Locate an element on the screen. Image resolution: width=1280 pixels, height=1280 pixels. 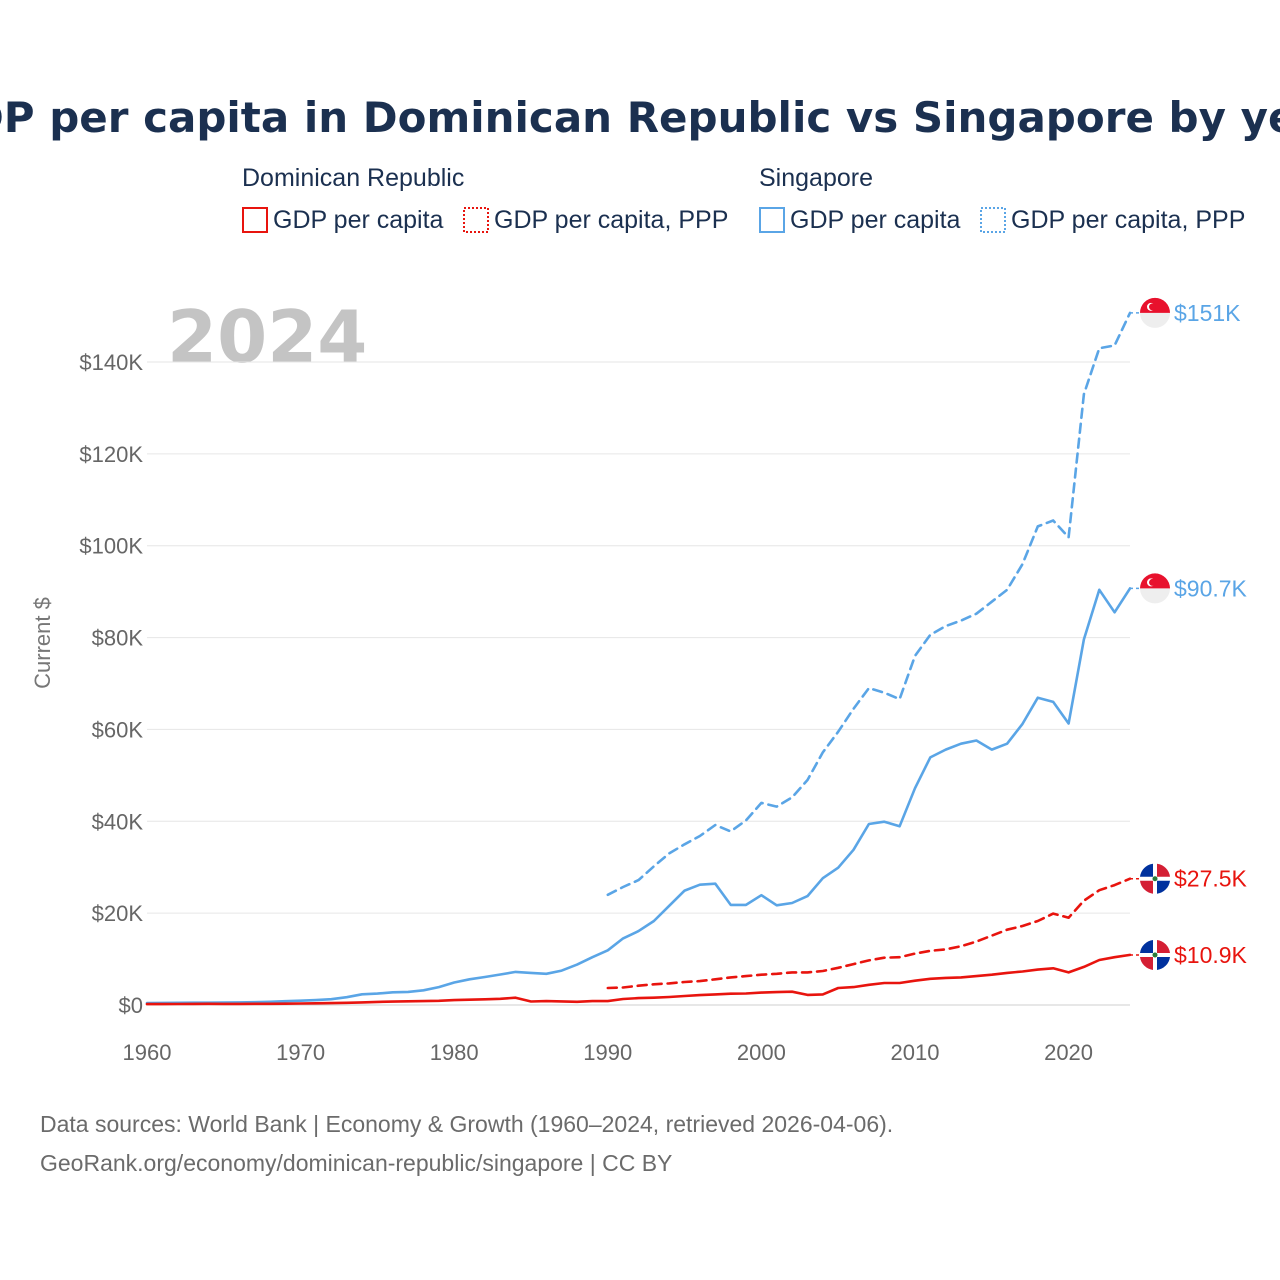
y-tick-label: $80K is located at coordinates (118, 638).